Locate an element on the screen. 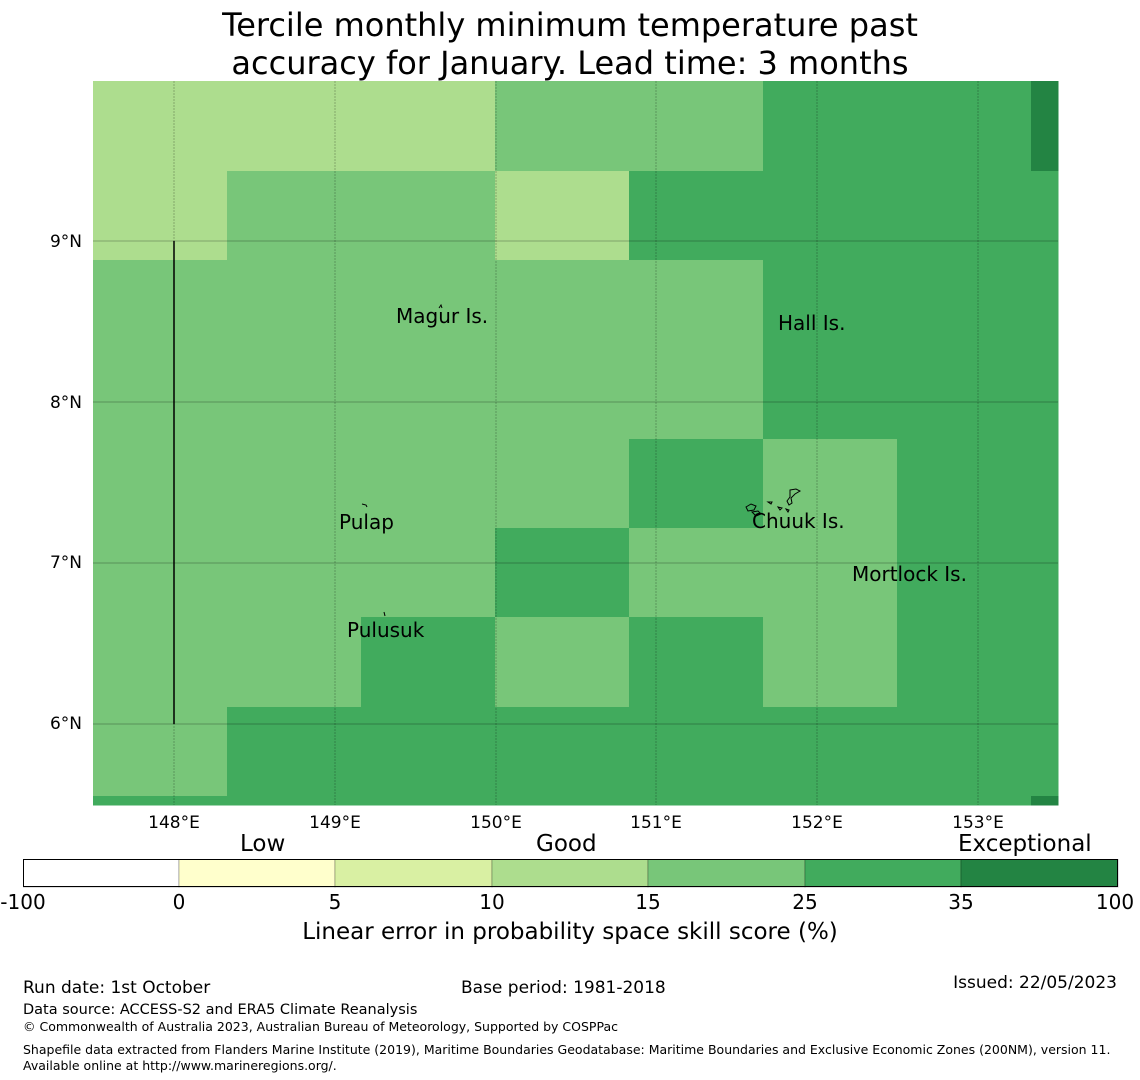 The image size is (1140, 1080). lat-tick-label: 7°N is located at coordinates (66, 563).